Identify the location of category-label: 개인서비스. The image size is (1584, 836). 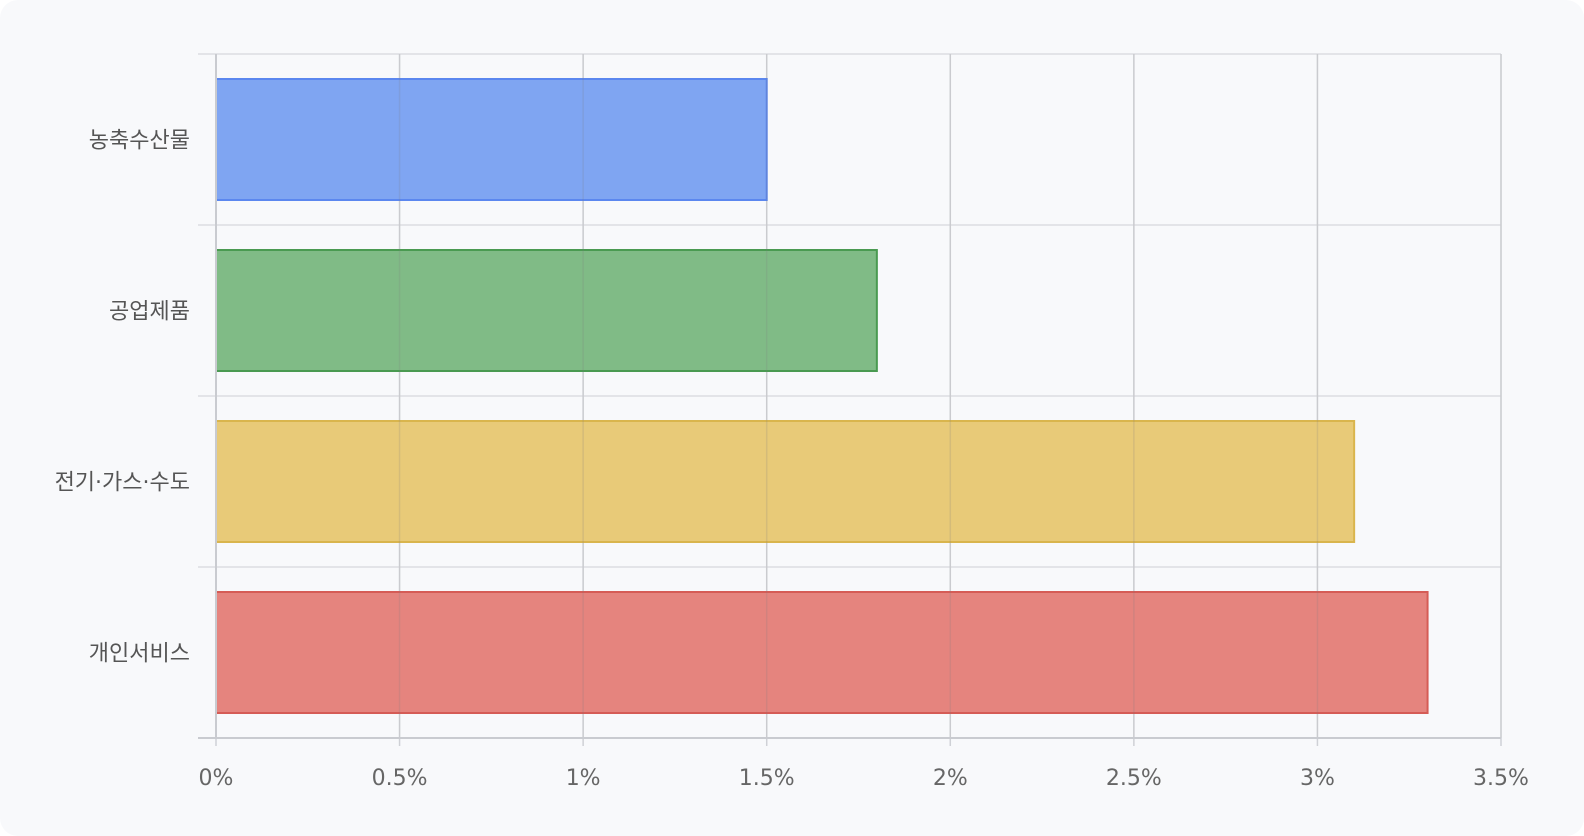
(139, 654).